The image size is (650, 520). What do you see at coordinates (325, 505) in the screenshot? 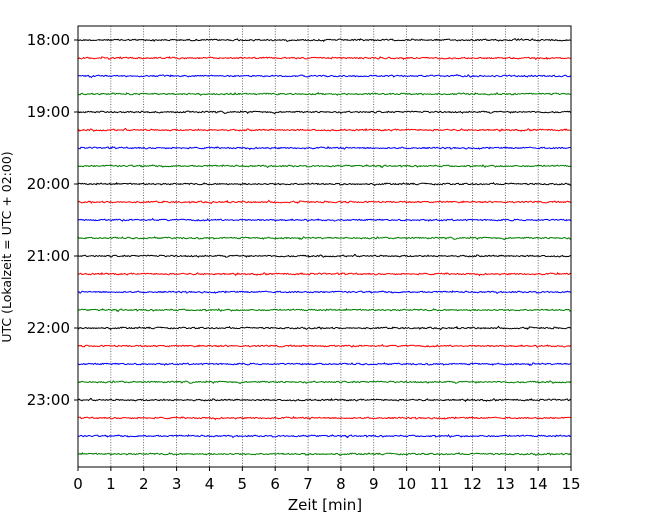
I see `x-axis-label: Zeit [min]` at bounding box center [325, 505].